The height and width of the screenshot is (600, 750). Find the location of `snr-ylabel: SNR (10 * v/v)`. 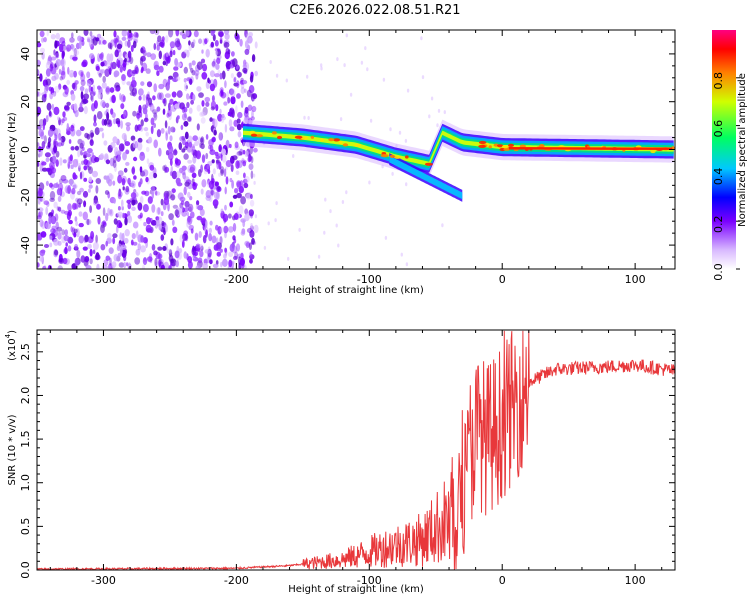

snr-ylabel: SNR (10 * v/v) is located at coordinates (12, 449).